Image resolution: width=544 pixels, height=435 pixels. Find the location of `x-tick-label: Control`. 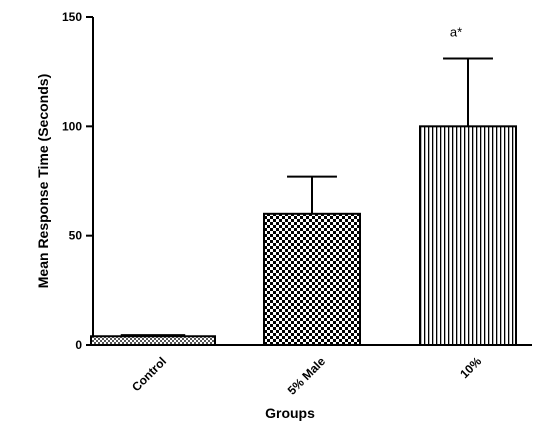

x-tick-label: Control is located at coordinates (149, 374).